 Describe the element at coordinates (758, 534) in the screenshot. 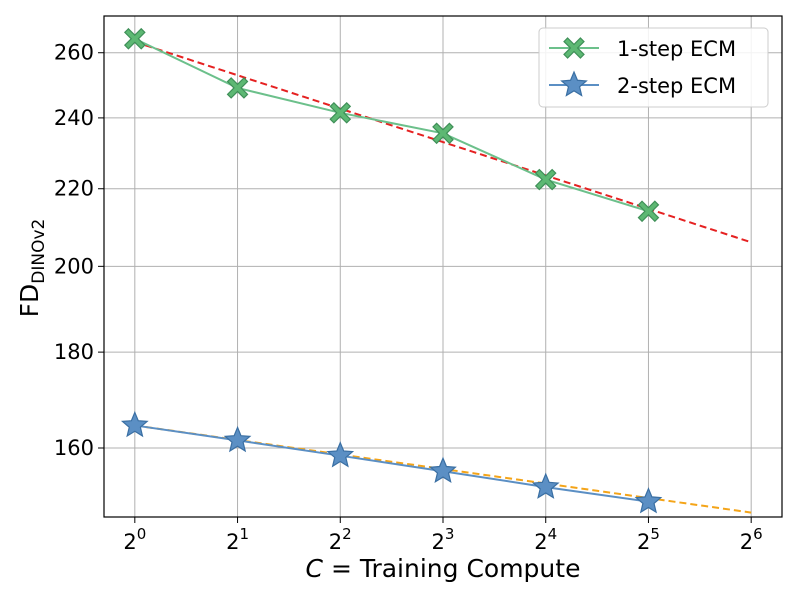

I see `x-tick-exponent: 6` at that location.